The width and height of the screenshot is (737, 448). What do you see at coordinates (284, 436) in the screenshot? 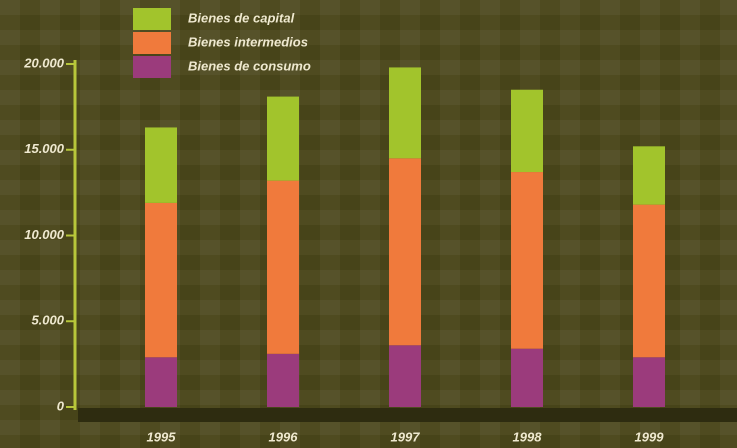
I see `x-tick-label: 1996` at bounding box center [284, 436].